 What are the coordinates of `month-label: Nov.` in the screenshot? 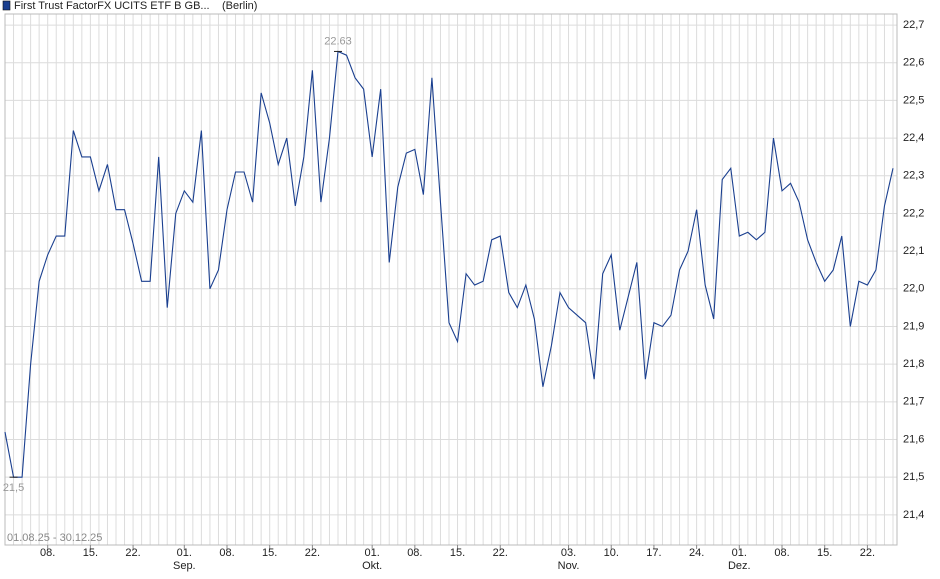 It's located at (569, 566).